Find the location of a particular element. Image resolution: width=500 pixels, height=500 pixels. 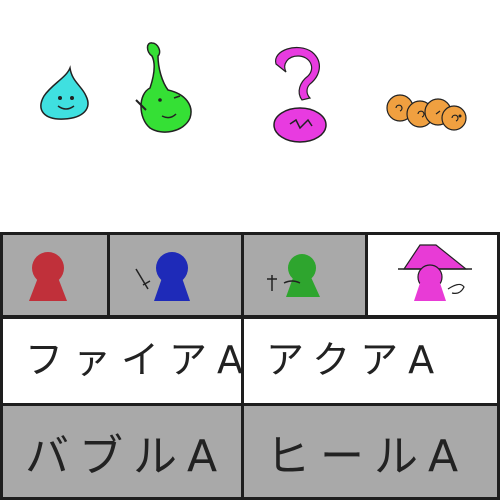

aqua-command-label: アクアA is located at coordinates (355, 360).